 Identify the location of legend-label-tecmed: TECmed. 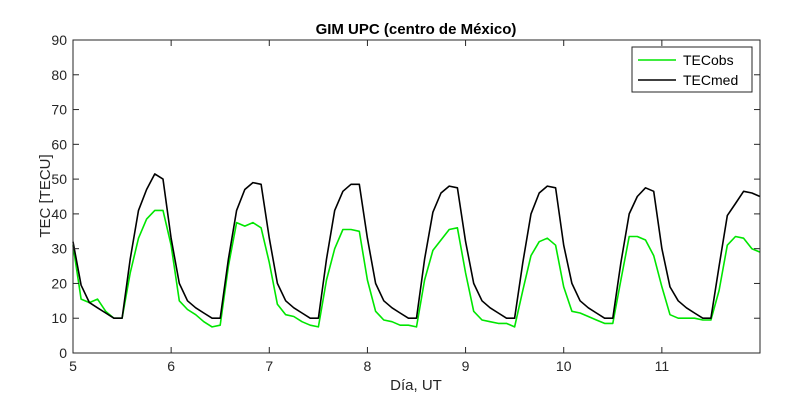
(710, 80).